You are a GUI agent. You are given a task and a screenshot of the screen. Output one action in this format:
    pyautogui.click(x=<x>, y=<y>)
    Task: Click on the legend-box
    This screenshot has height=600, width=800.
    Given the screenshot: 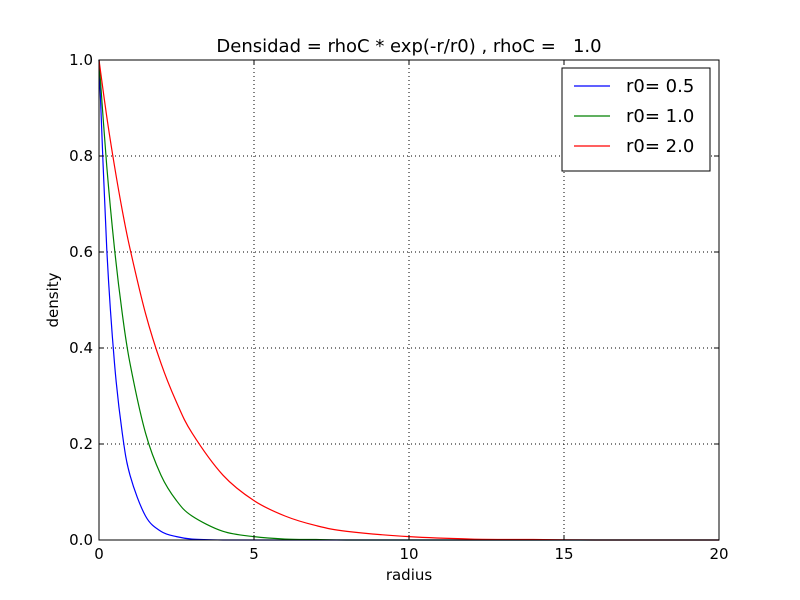 What is the action you would take?
    pyautogui.click(x=636, y=119)
    